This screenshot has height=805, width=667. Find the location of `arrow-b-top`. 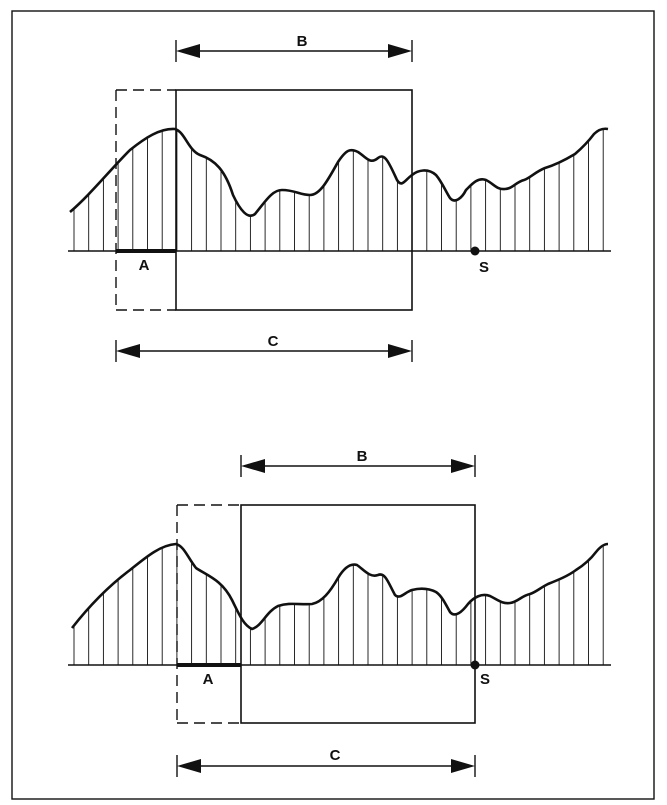

arrow-b-top is located at coordinates (294, 51).